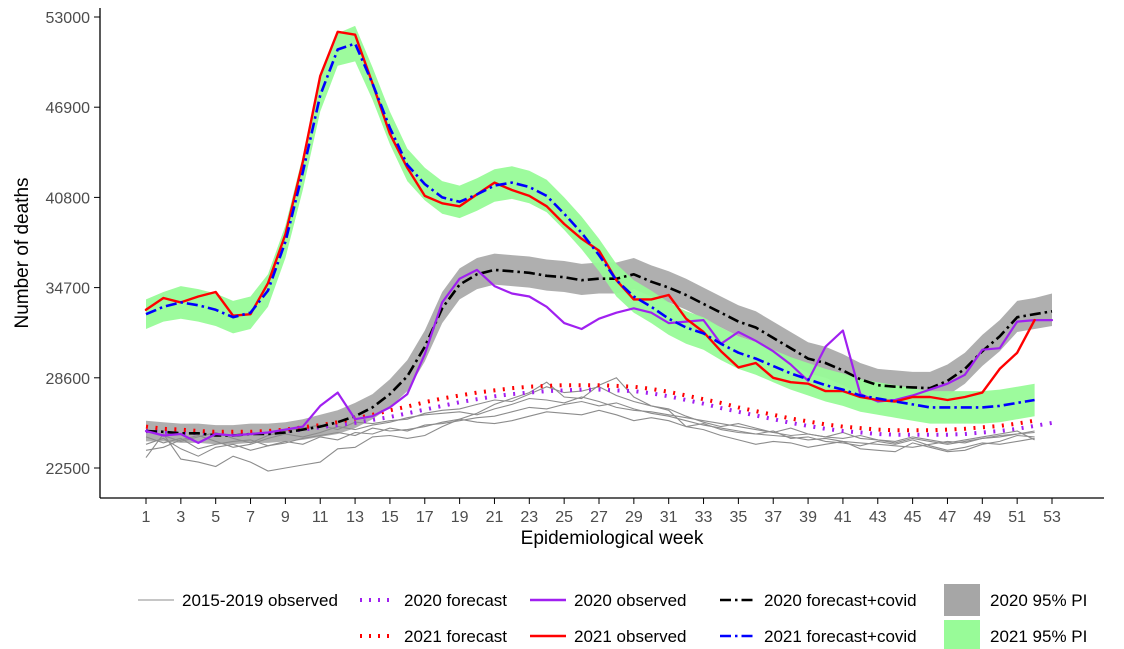 The image size is (1124, 649). What do you see at coordinates (948, 517) in the screenshot?
I see `x-tick-label: 47` at bounding box center [948, 517].